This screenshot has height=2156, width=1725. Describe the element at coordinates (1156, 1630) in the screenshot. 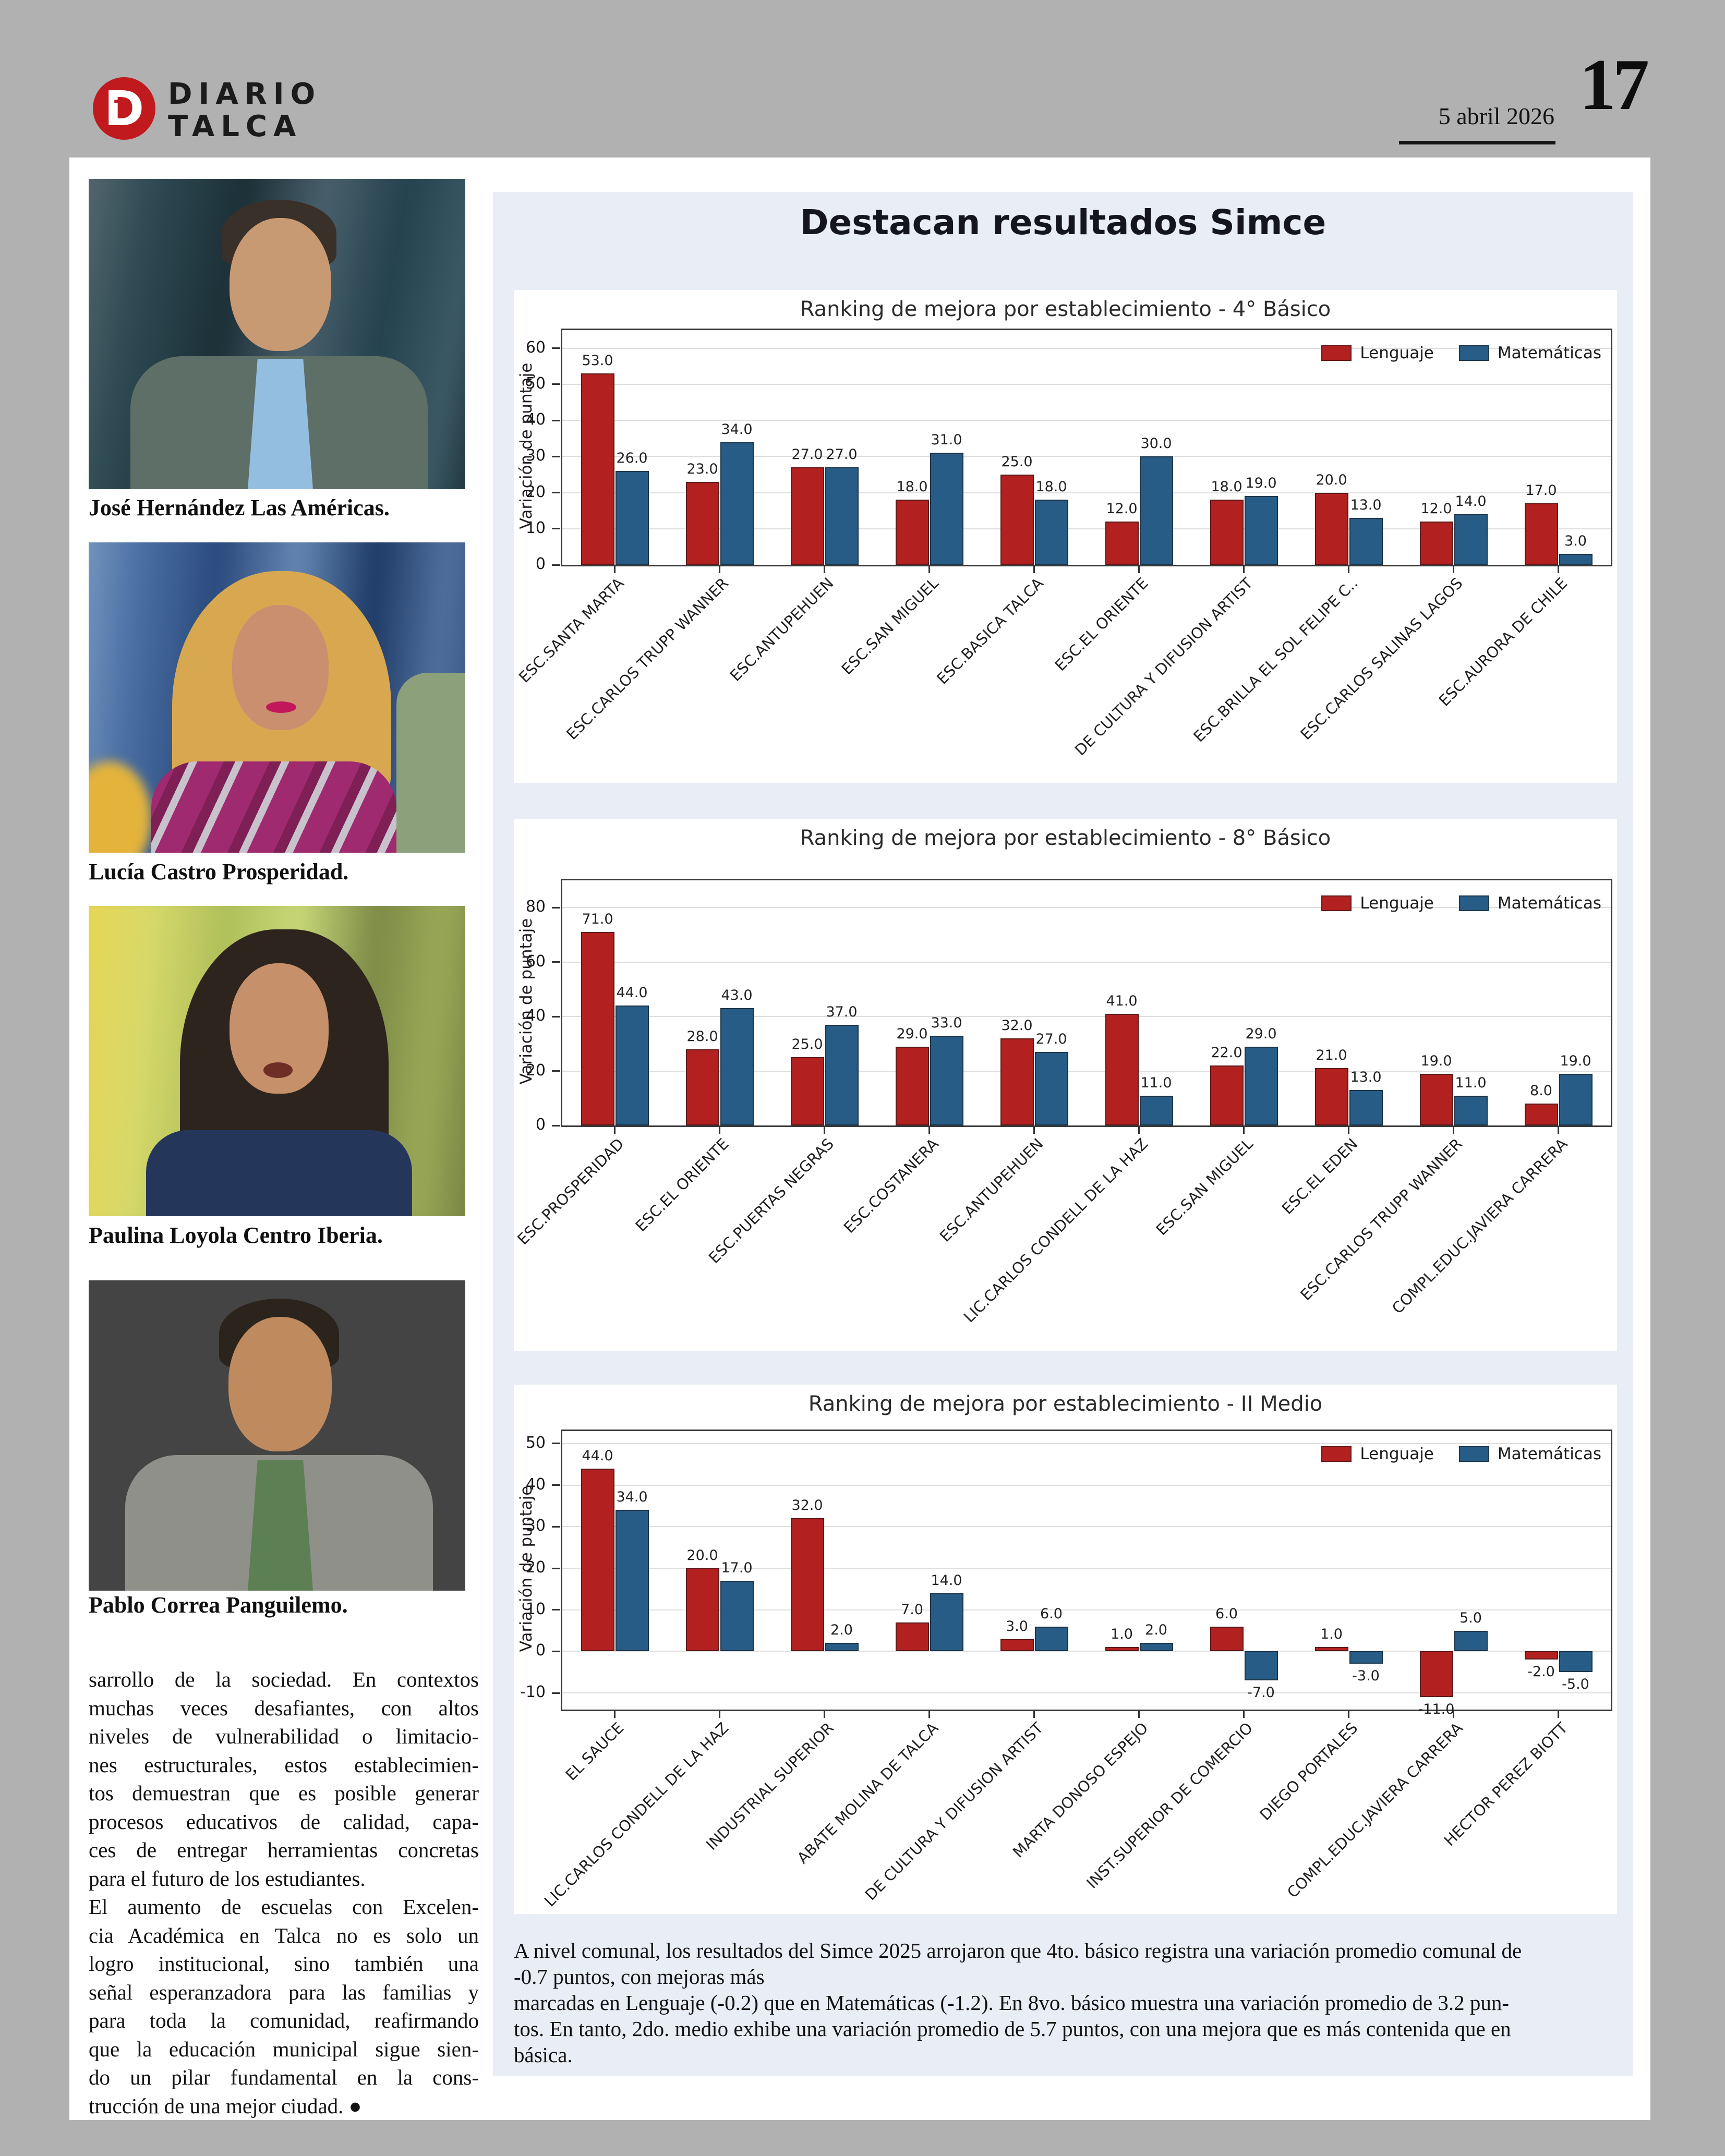

I see `bar-value-label: 2.0` at that location.